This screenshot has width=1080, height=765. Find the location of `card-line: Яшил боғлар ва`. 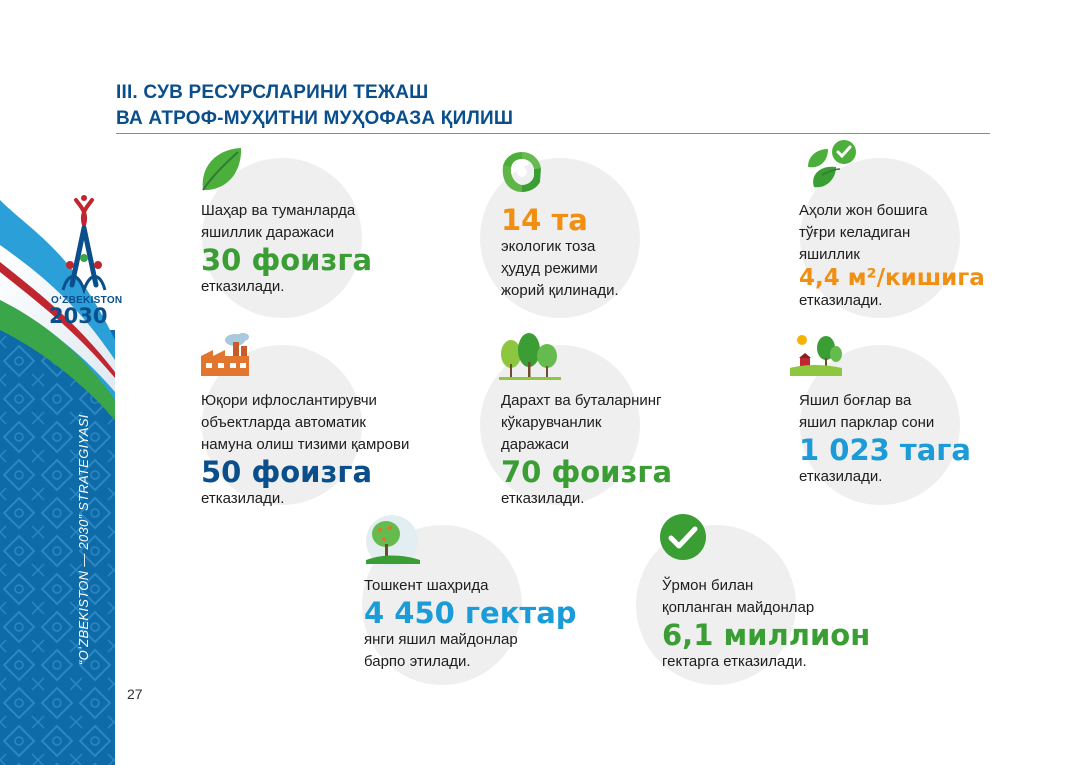

card-line: Яшил боғлар ва is located at coordinates (855, 400).